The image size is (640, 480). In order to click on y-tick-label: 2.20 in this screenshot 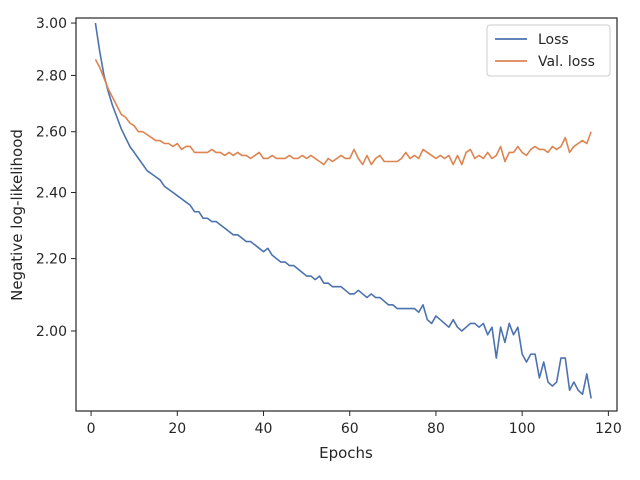, I will do `click(51, 260)`.